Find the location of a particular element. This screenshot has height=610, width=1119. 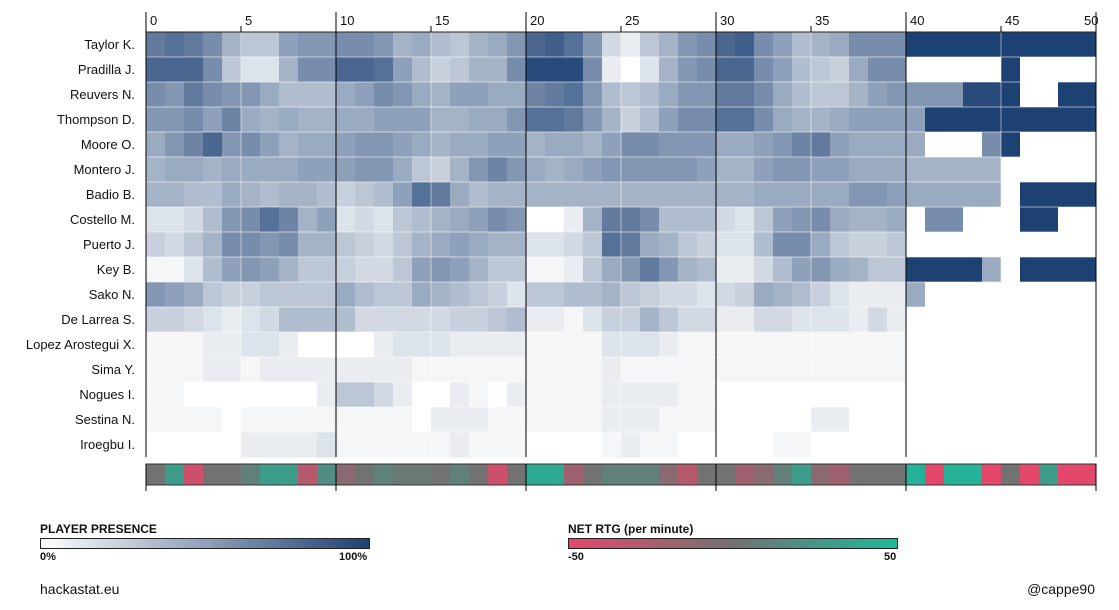

x-tick-label: 15 is located at coordinates (442, 20).